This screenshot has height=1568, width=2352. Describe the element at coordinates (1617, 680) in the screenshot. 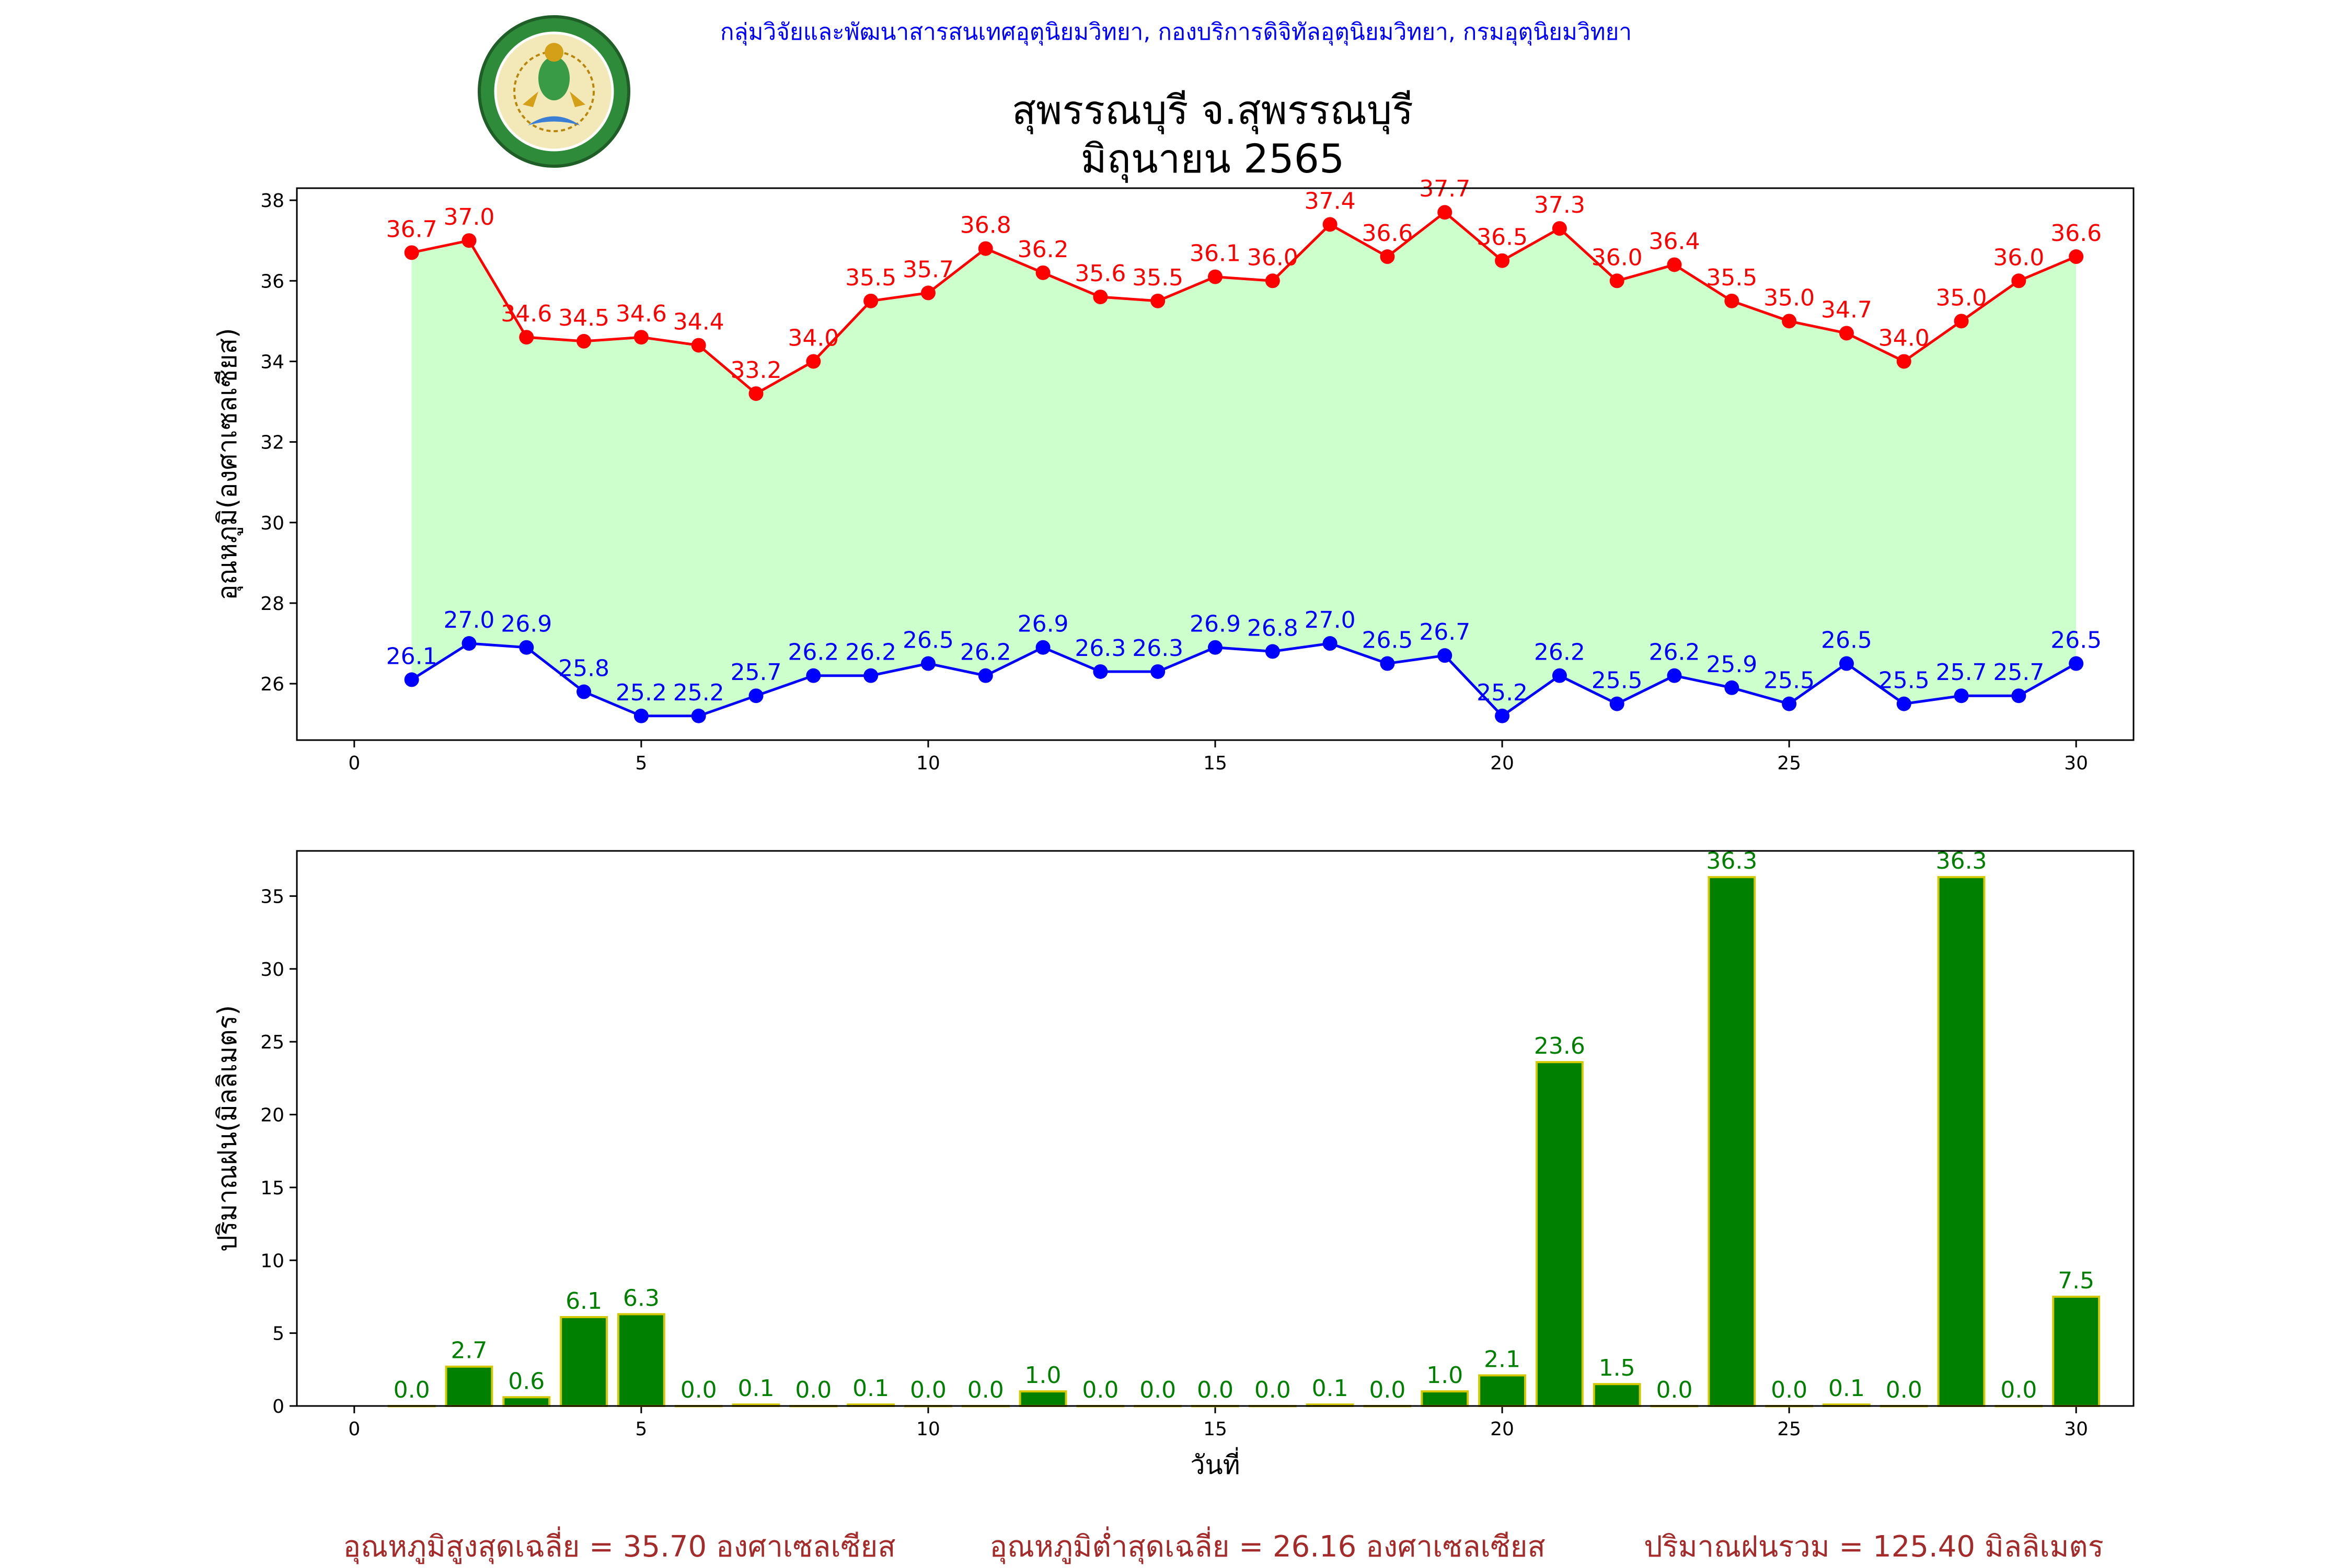

I see `min-temperature-label: 25.5` at that location.